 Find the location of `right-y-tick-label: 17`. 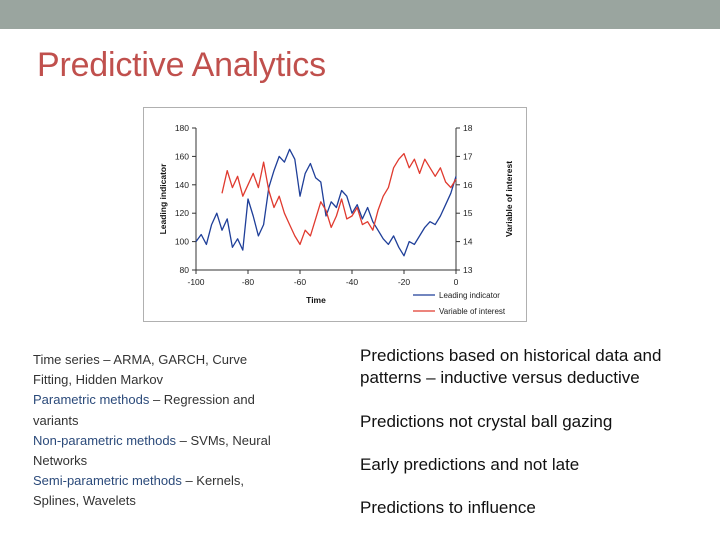

right-y-tick-label: 17 is located at coordinates (468, 156).